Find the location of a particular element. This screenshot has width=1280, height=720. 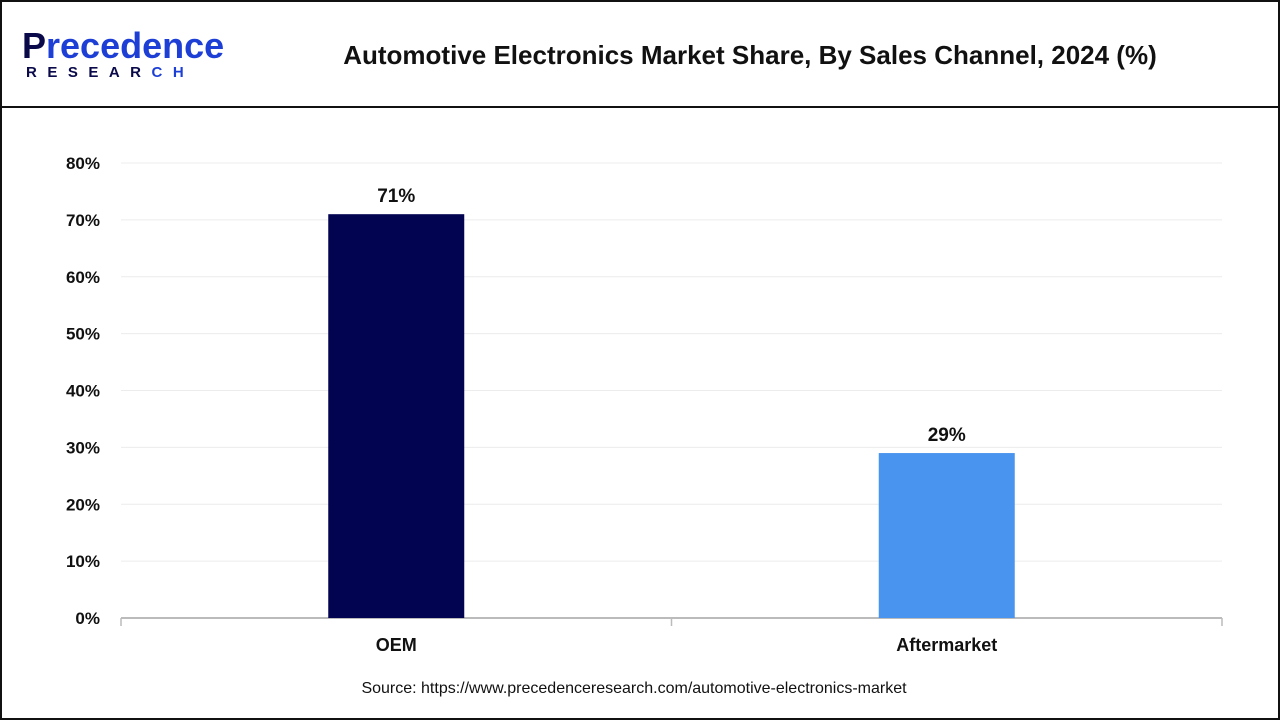

precedence-research-logo: Precedence RESEARCH is located at coordinates (123, 53).